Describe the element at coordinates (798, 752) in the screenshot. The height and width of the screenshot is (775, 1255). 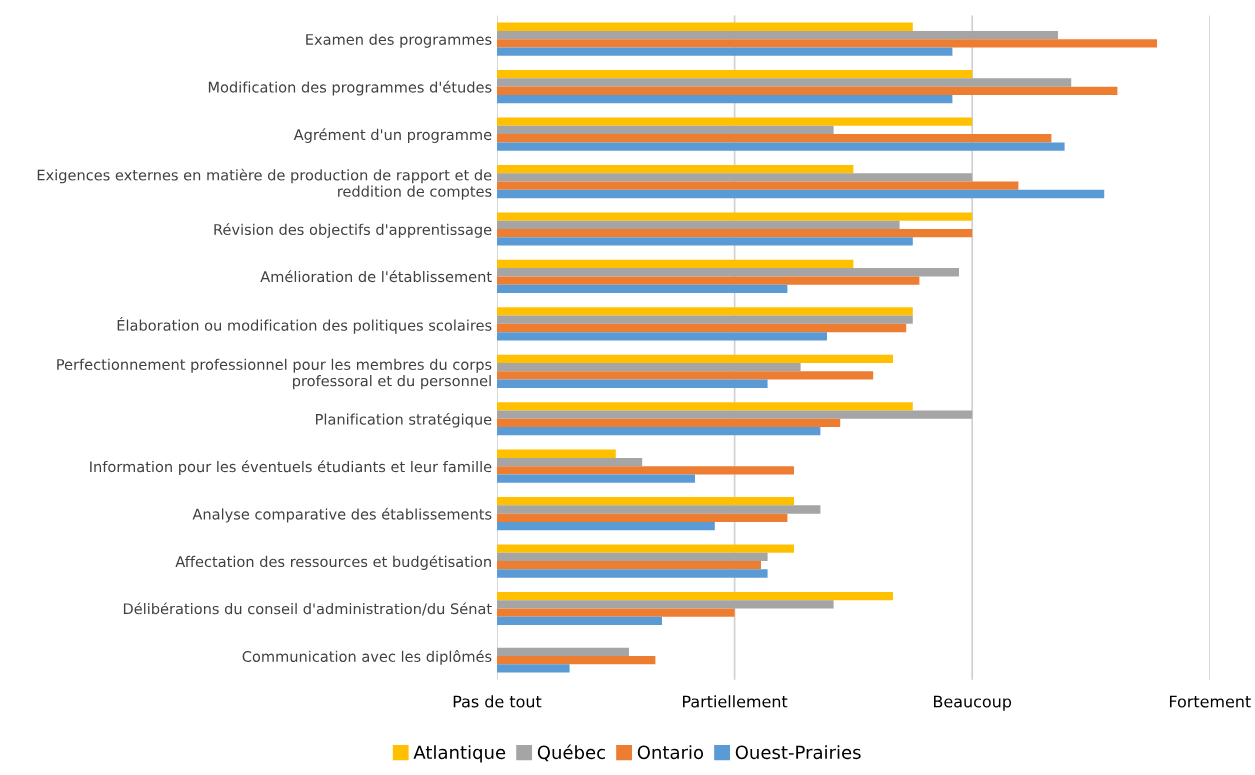
I see `legend-label: Ouest-Prairies` at that location.